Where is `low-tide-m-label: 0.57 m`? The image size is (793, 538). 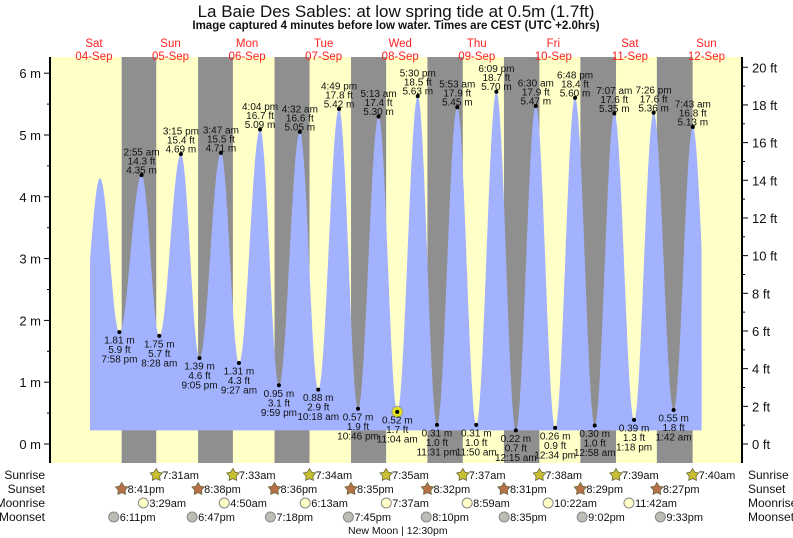 low-tide-m-label: 0.57 m is located at coordinates (358, 417).